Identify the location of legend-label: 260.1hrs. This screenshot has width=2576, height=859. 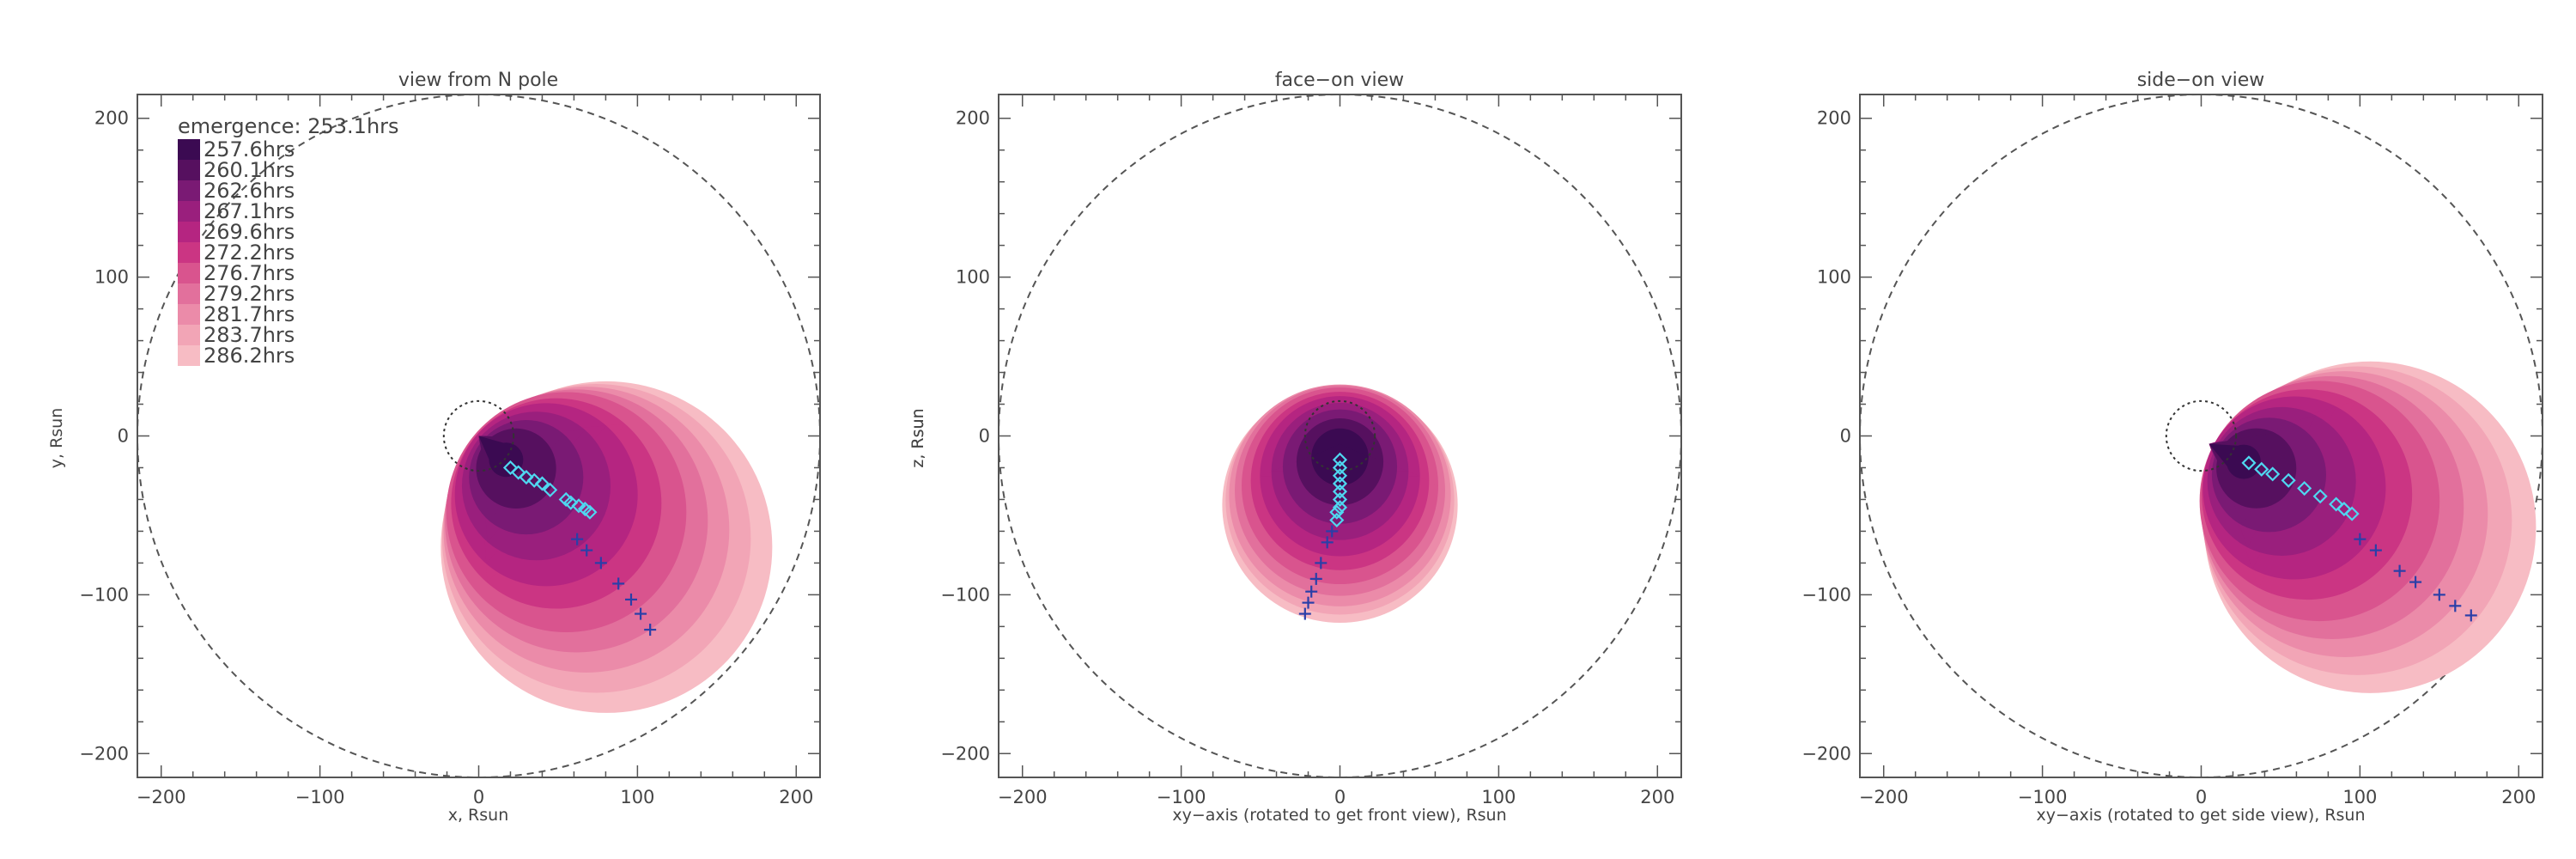
(250, 170).